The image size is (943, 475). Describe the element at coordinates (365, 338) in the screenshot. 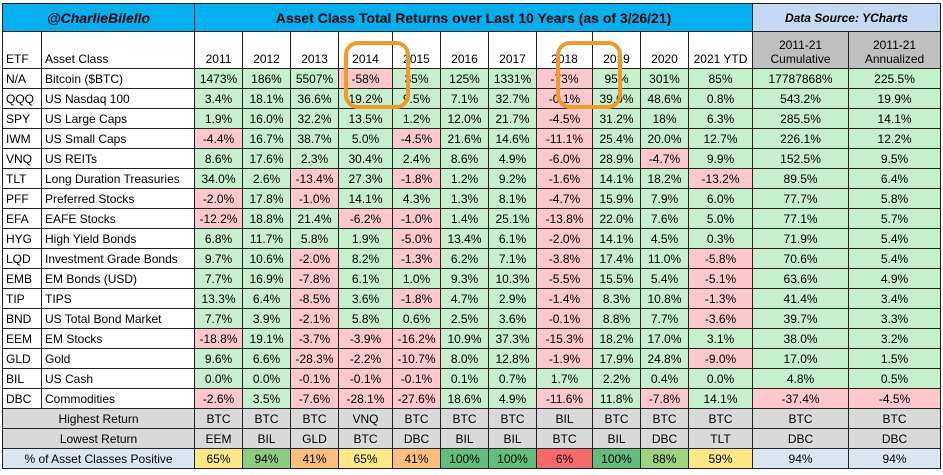

I see `return-cell: -3.9%` at that location.